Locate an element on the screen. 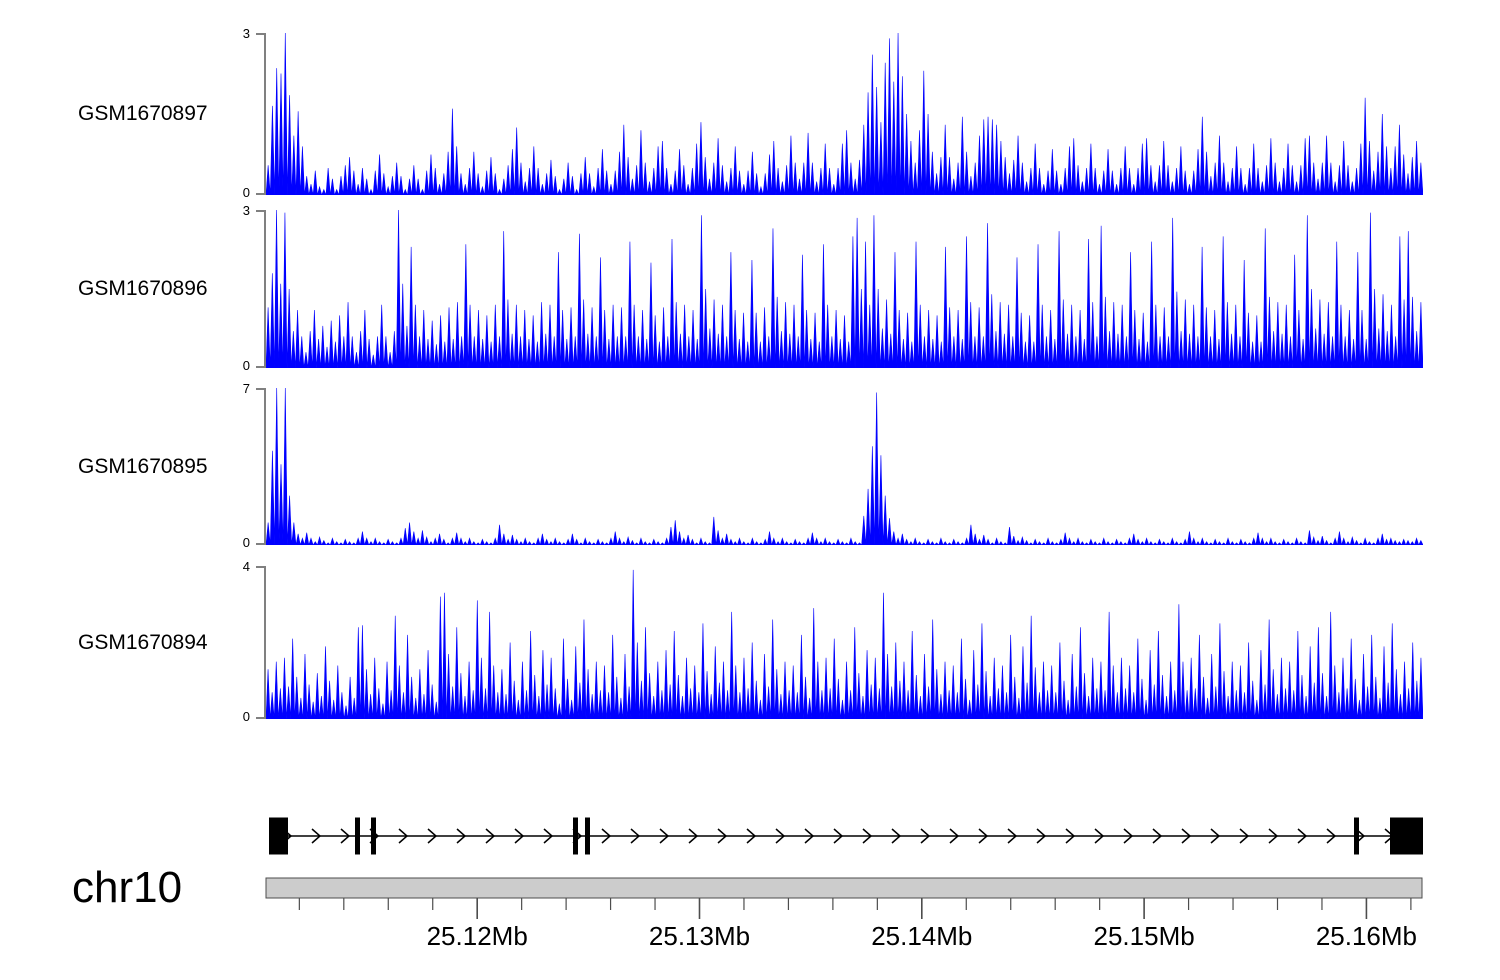 This screenshot has height=980, width=1500. y-axis-max-label: 4 is located at coordinates (246, 566).